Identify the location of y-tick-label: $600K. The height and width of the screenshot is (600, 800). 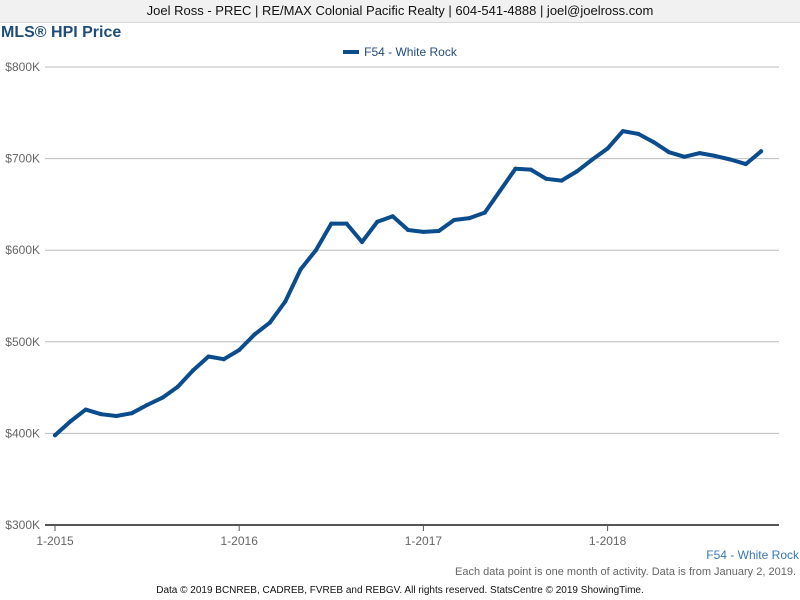
(22, 250).